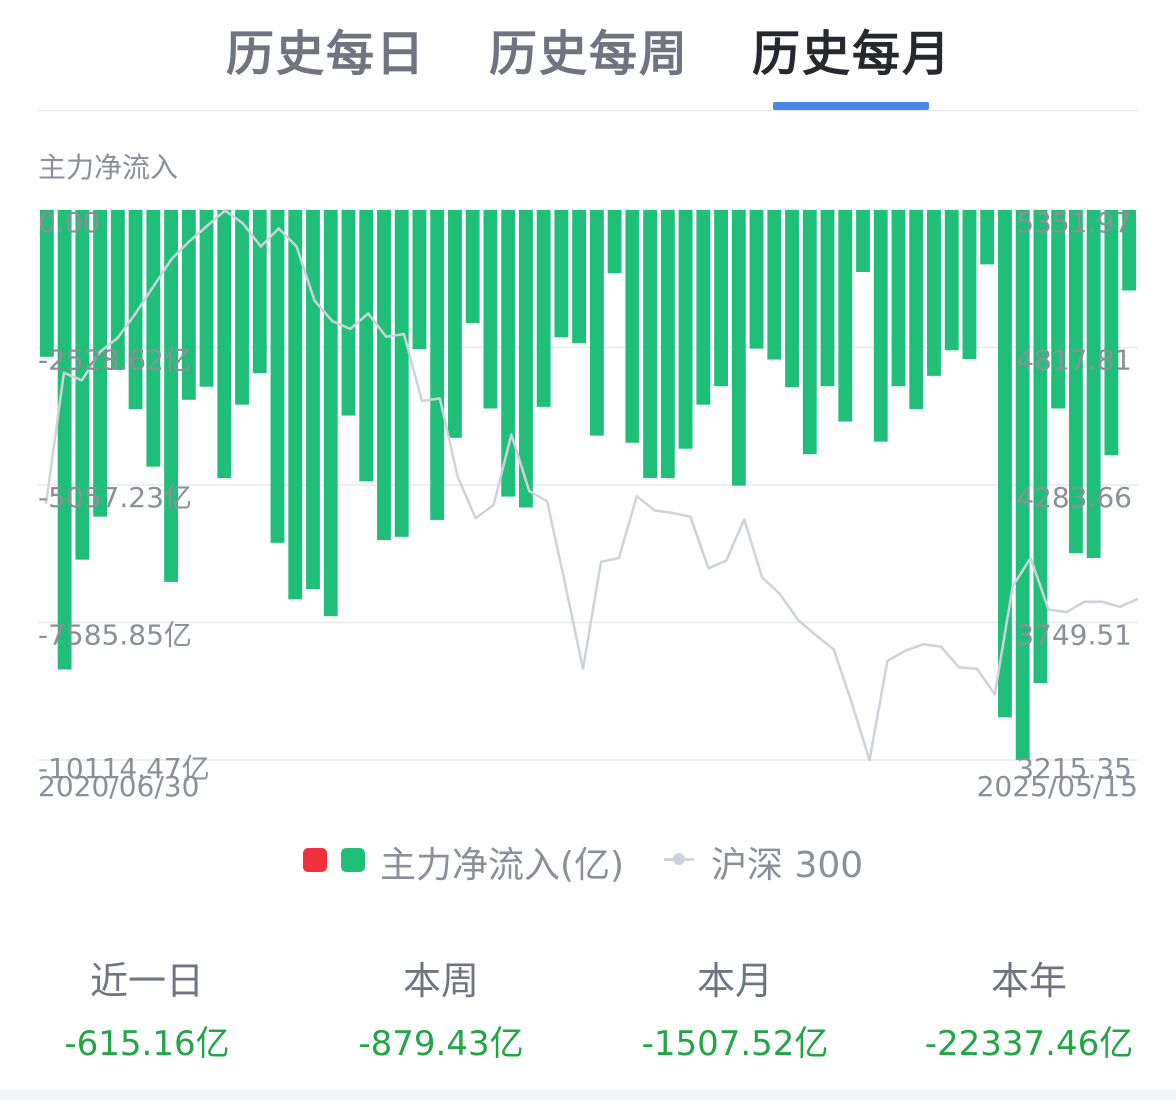  Describe the element at coordinates (146, 981) in the screenshot. I see `stat-label-day: 近一日` at that location.